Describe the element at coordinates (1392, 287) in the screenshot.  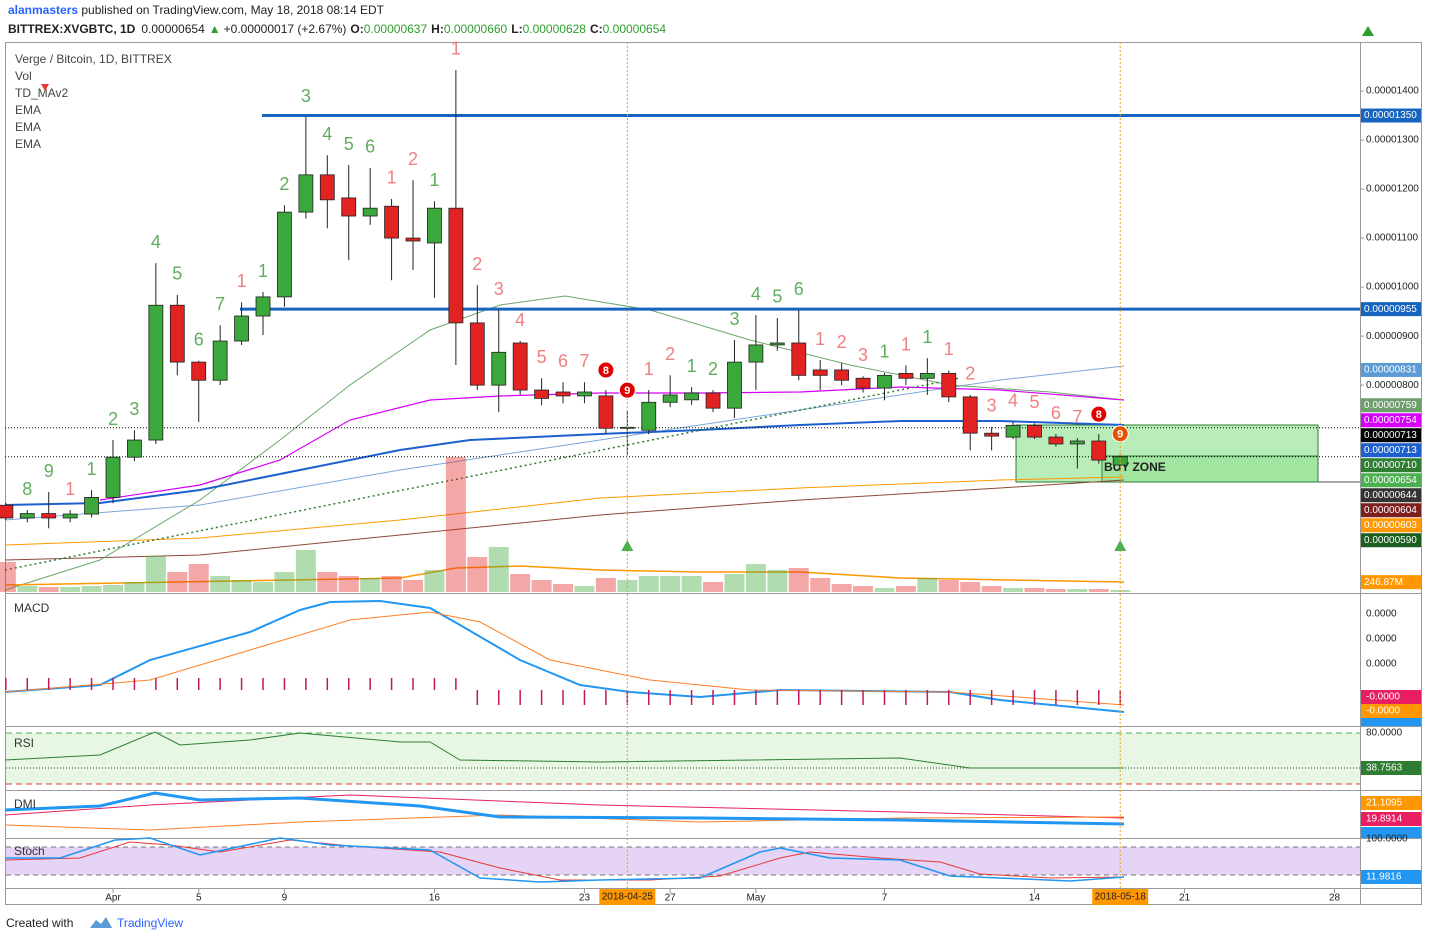
I see `y-tick-label: 0.00001000` at that location.